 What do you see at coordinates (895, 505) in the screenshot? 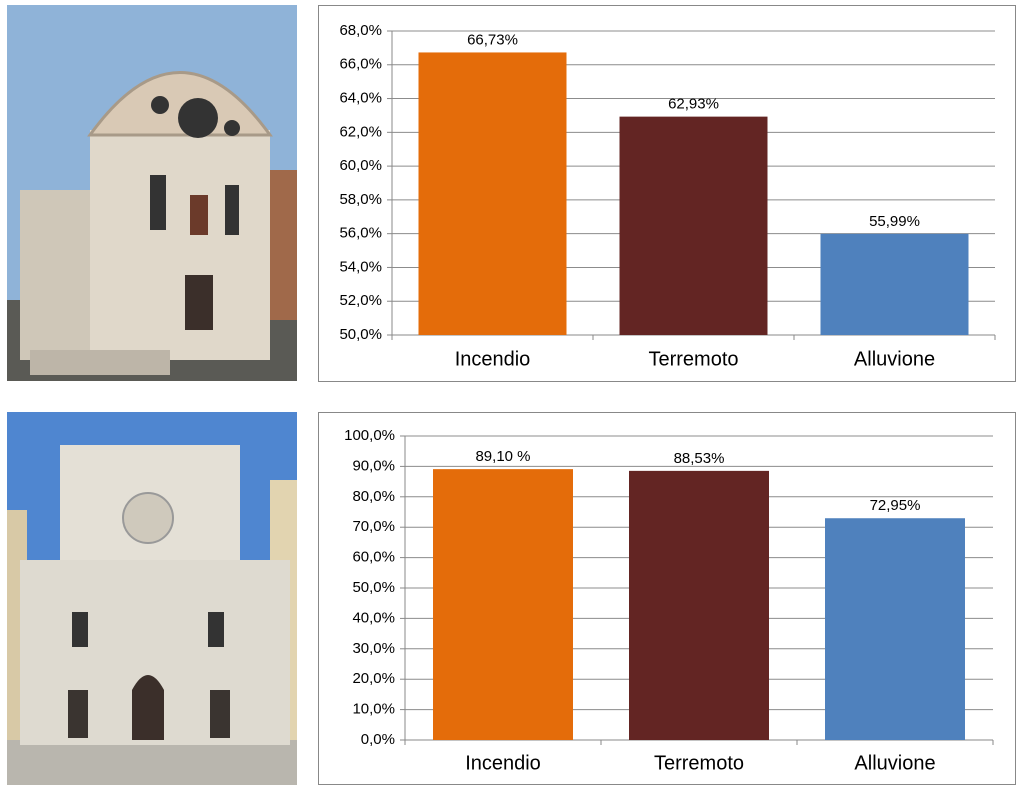
I see `value-label: 72,95%` at bounding box center [895, 505].